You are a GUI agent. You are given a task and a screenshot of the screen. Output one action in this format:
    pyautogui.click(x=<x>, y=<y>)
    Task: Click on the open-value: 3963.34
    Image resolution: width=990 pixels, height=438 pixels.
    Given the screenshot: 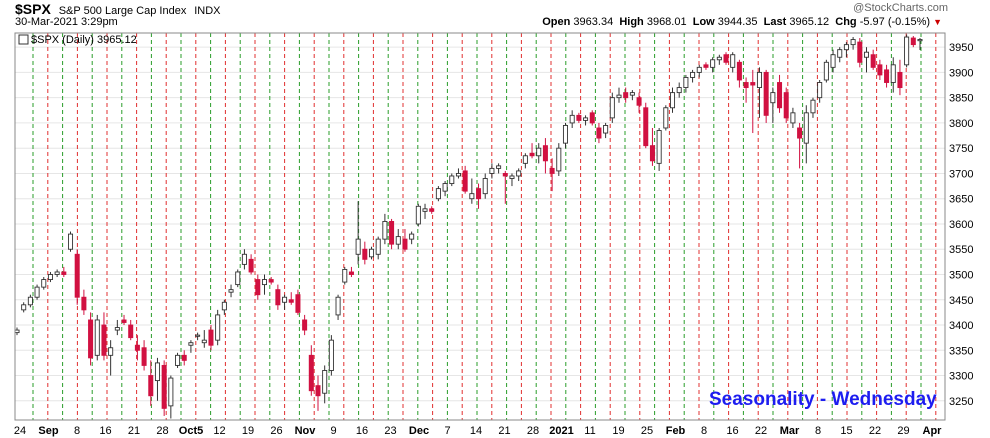 What is the action you would take?
    pyautogui.click(x=593, y=22)
    